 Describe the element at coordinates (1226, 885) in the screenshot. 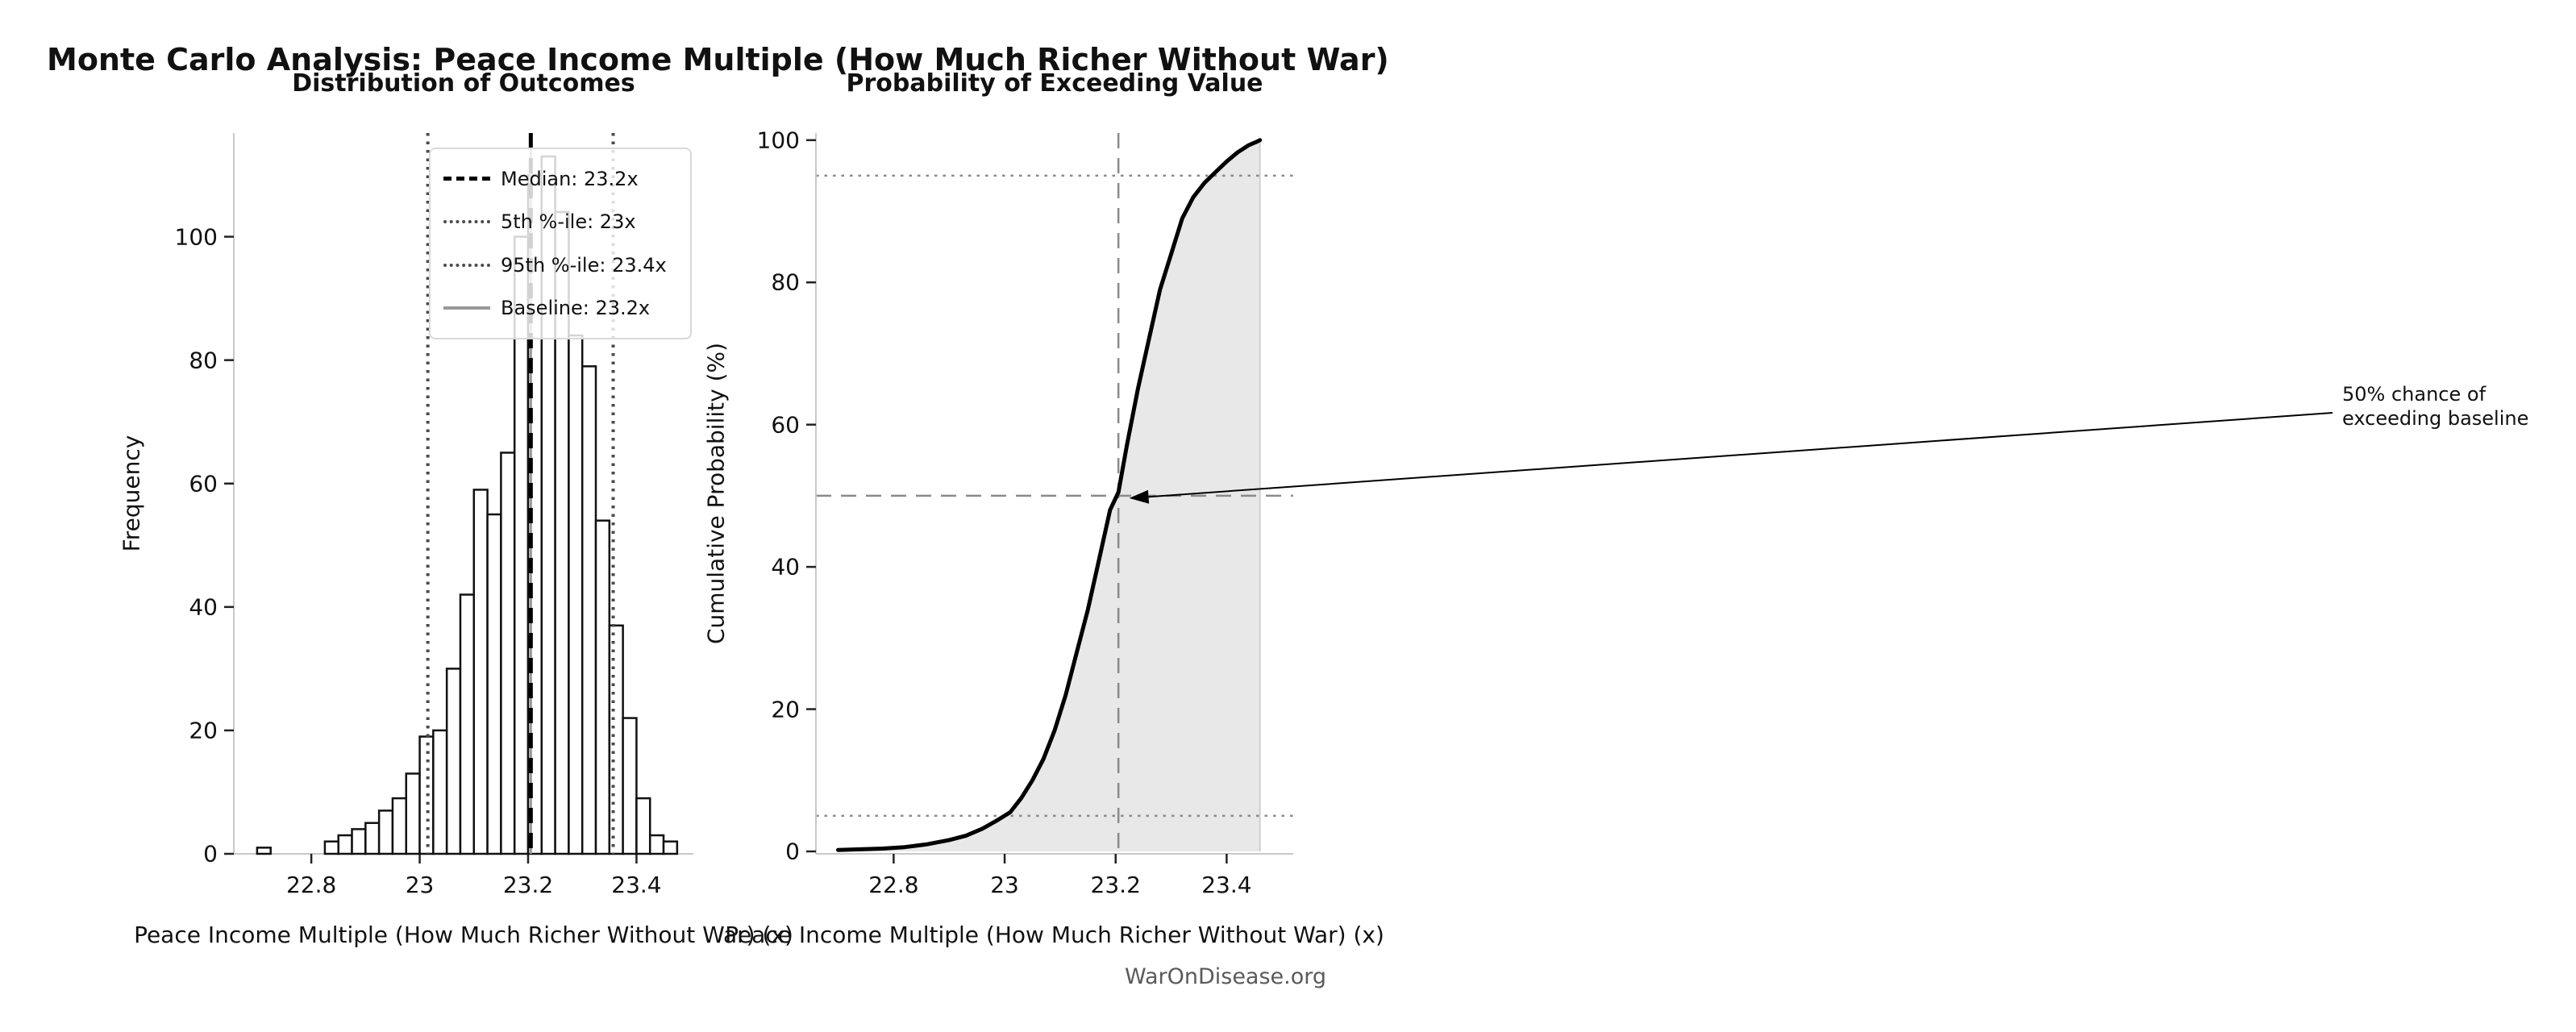

I see `cdf-x-tick-label: 23.4` at that location.